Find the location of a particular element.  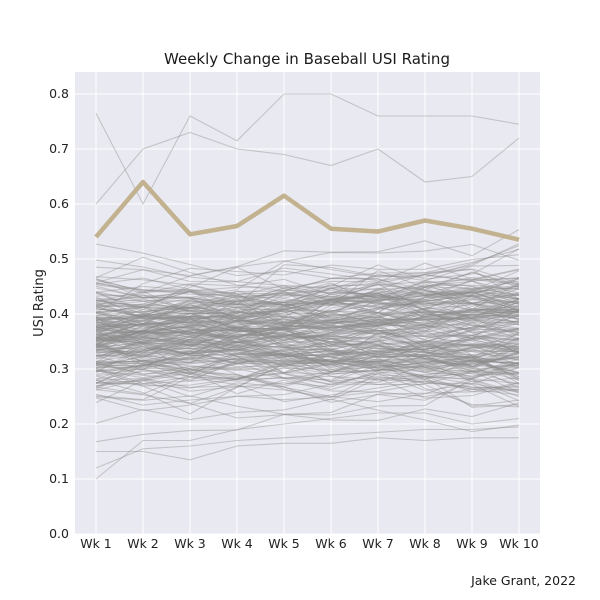

highlight-series-line is located at coordinates (307, 210).